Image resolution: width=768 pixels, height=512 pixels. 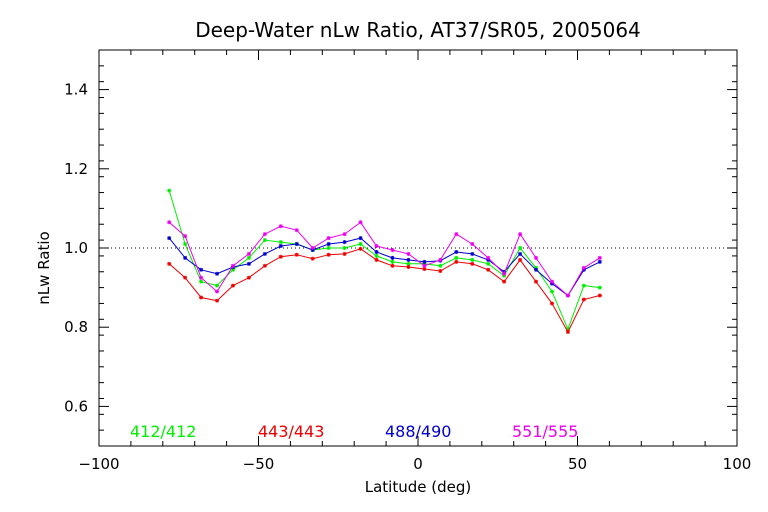 I want to click on y-tick-label: 0.6, so click(x=76, y=406).